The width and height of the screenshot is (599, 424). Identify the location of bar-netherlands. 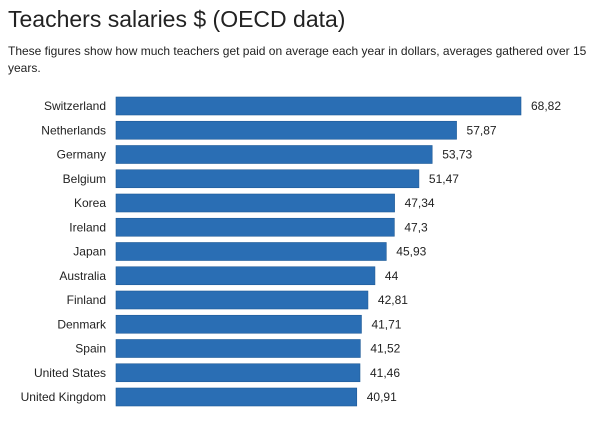
(286, 130).